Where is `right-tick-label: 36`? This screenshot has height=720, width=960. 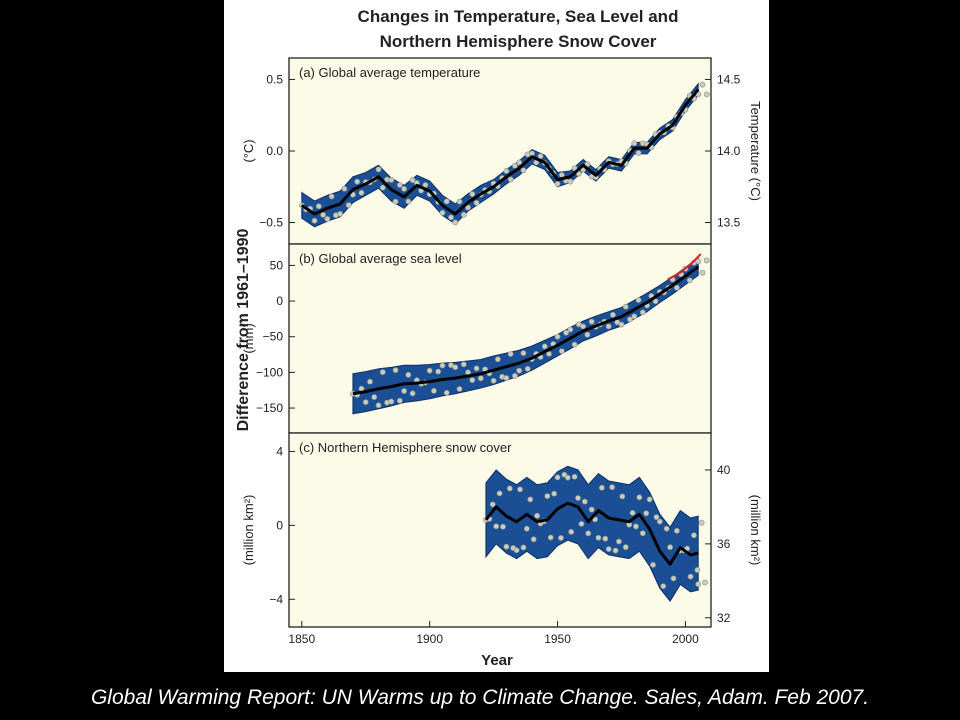 right-tick-label: 36 is located at coordinates (724, 544).